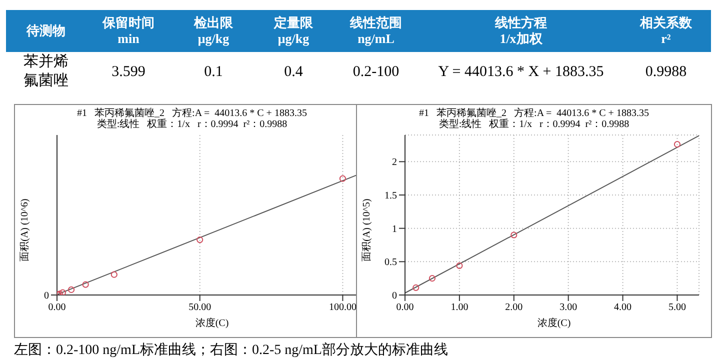 The height and width of the screenshot is (362, 715). Describe the element at coordinates (521, 31) in the screenshot. I see `category-label: 线性方程 1/x加权` at that location.